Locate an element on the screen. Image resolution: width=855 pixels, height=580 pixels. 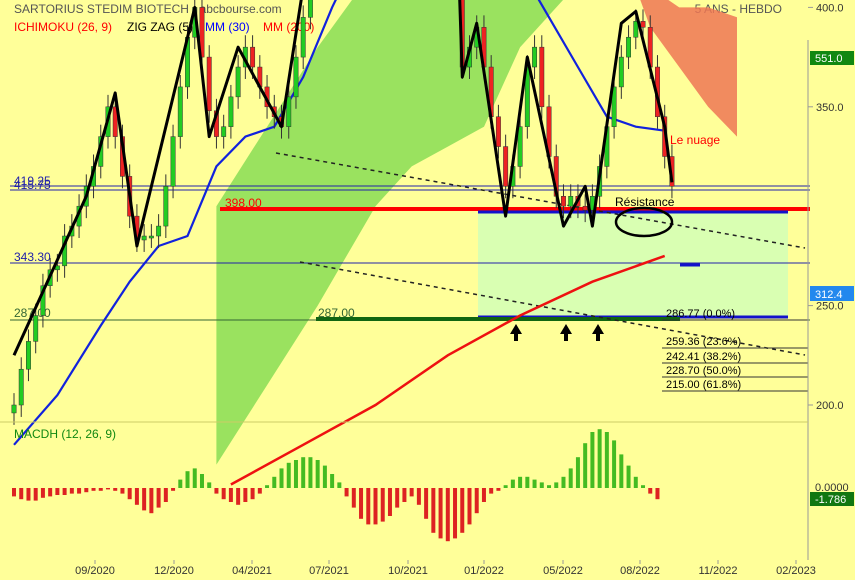
macd-last-tag is located at coordinates (832, 499).